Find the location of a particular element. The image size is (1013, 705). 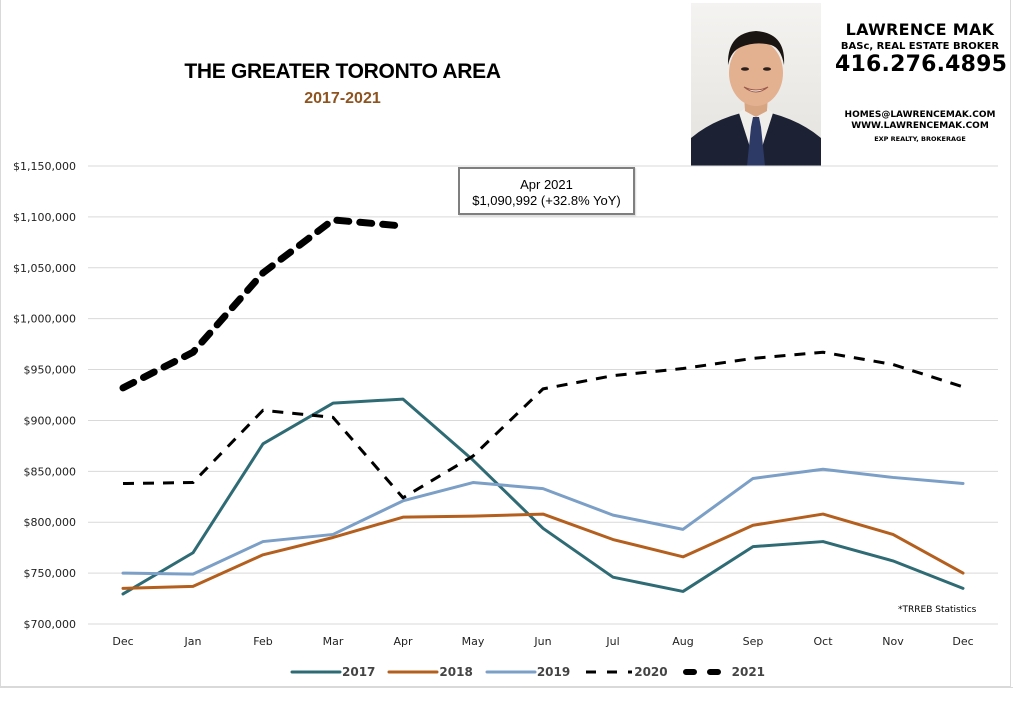

x-tick-label: Jul is located at coordinates (612, 641).